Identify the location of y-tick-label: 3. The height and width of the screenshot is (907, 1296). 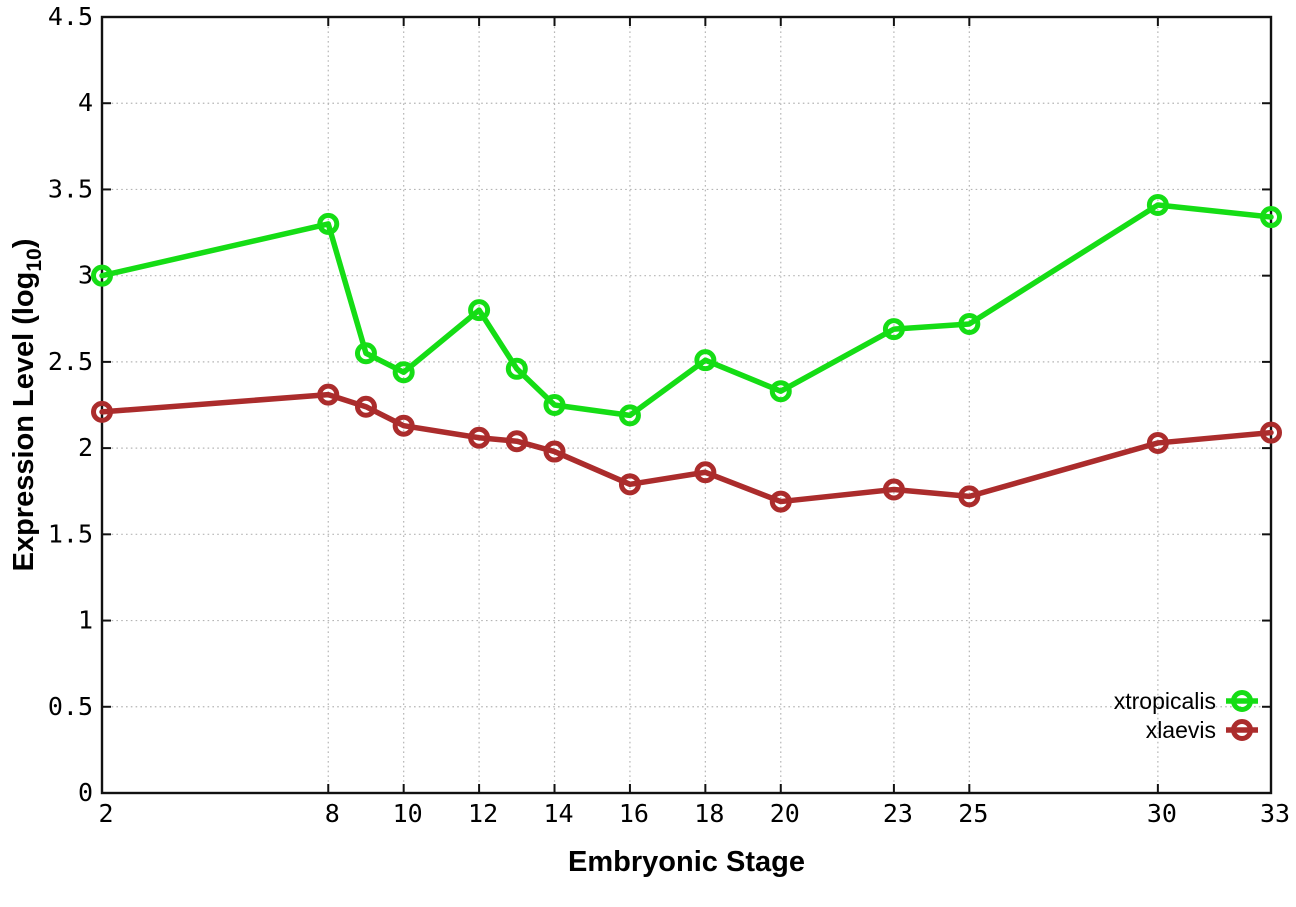
(85, 275).